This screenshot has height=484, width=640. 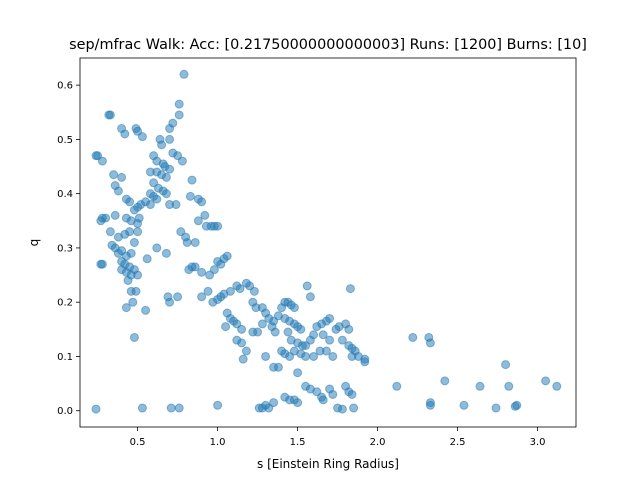 What do you see at coordinates (65, 86) in the screenshot?
I see `y-tick-label: 0.6` at bounding box center [65, 86].